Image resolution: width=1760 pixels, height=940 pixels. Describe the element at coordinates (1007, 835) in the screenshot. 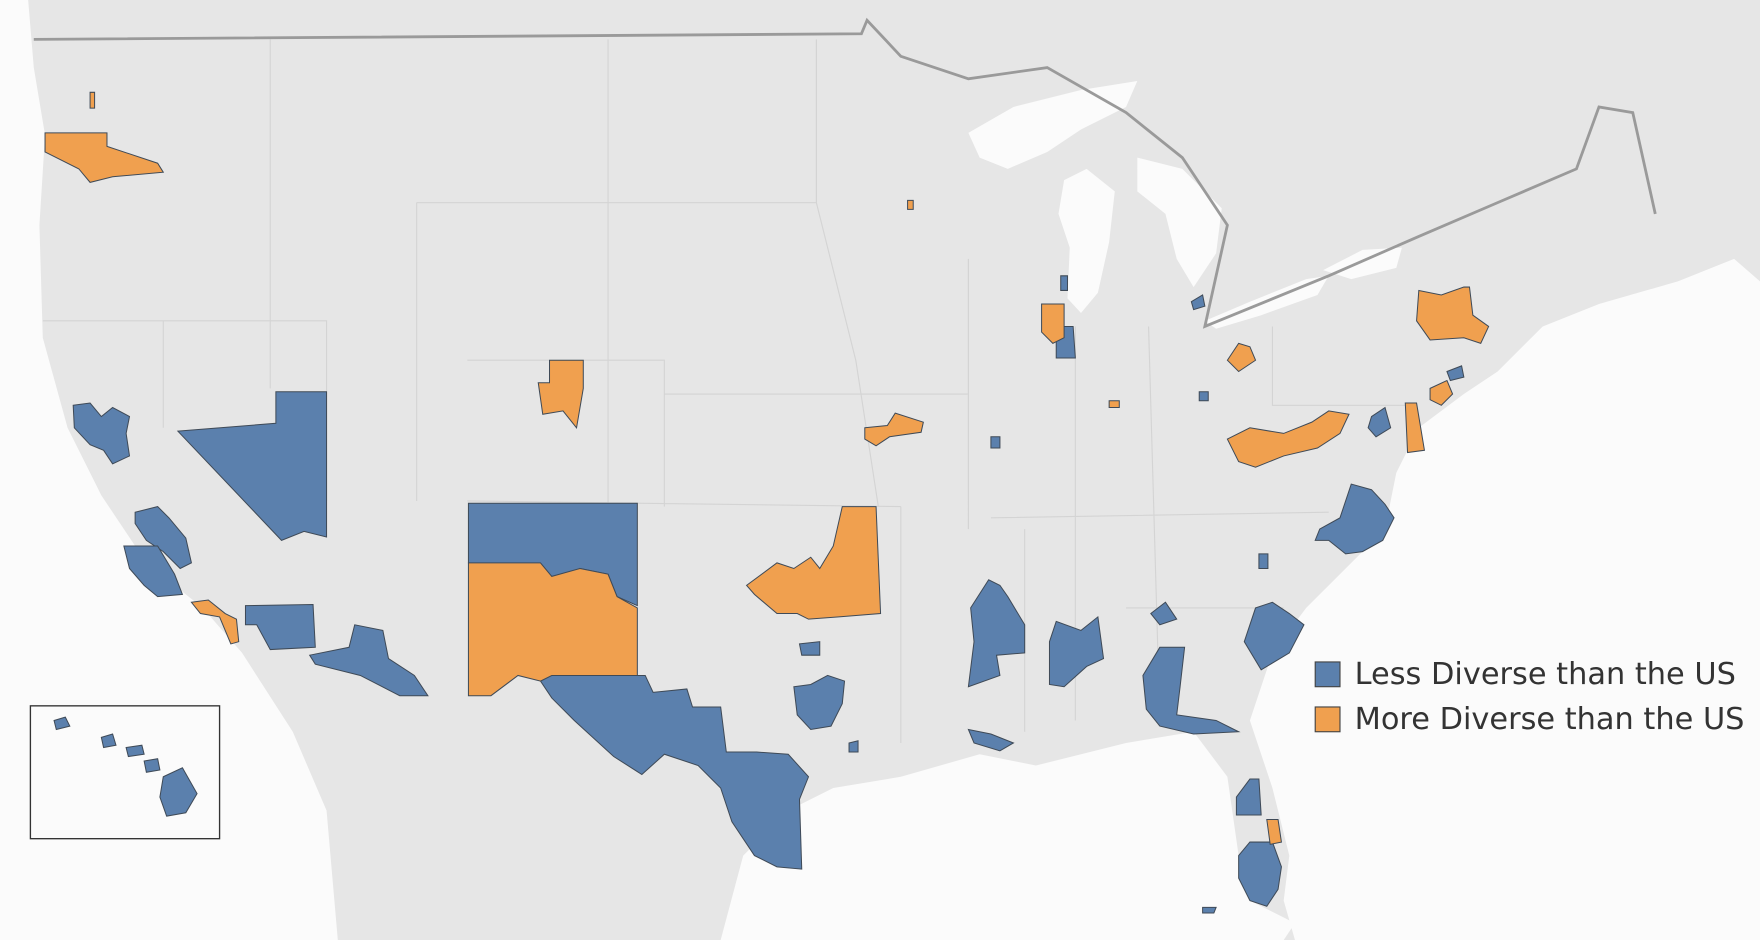

I see `gulf-of-mexico` at that location.